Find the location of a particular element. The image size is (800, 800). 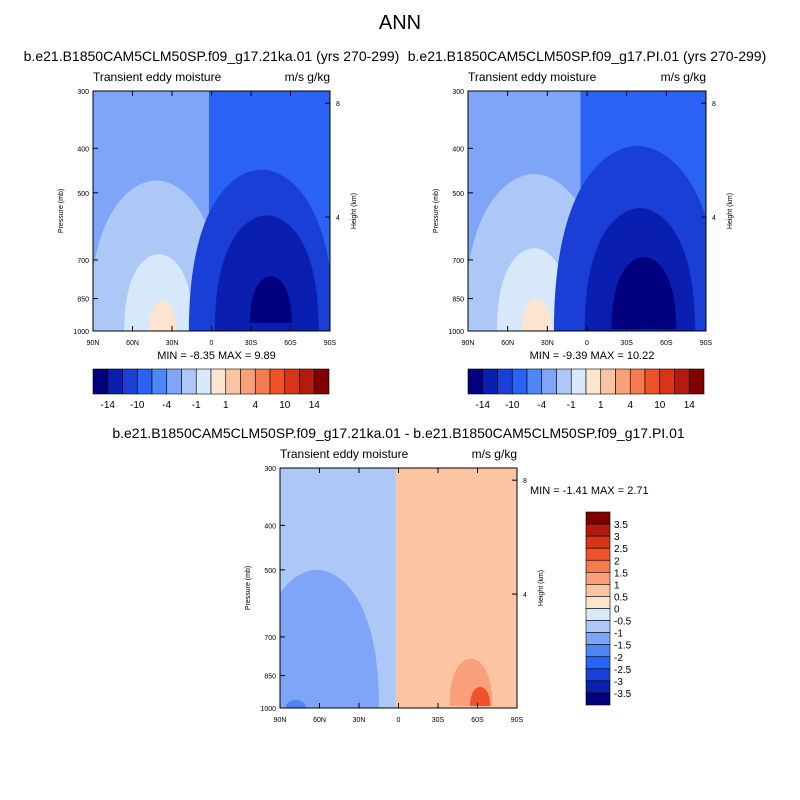

colorbar-label: -0.5 is located at coordinates (623, 622).